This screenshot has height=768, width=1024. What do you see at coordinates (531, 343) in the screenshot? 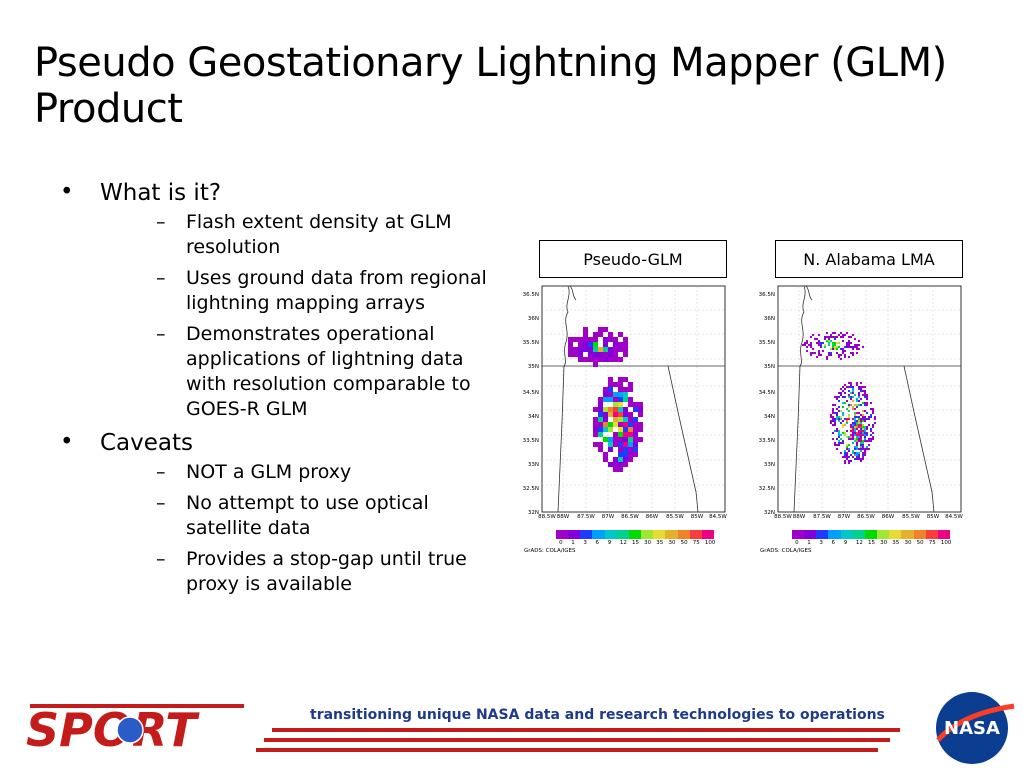
I see `lat-tick-label: 35.5N` at bounding box center [531, 343].